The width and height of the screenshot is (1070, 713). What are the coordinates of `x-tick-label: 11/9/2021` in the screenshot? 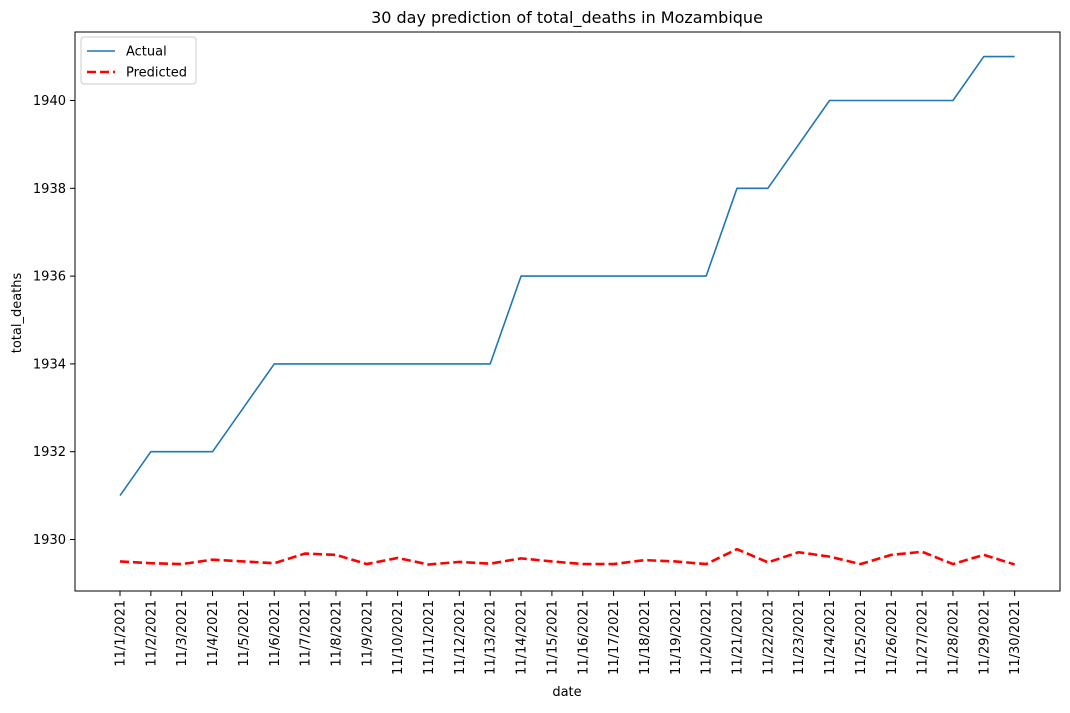 It's located at (367, 633).